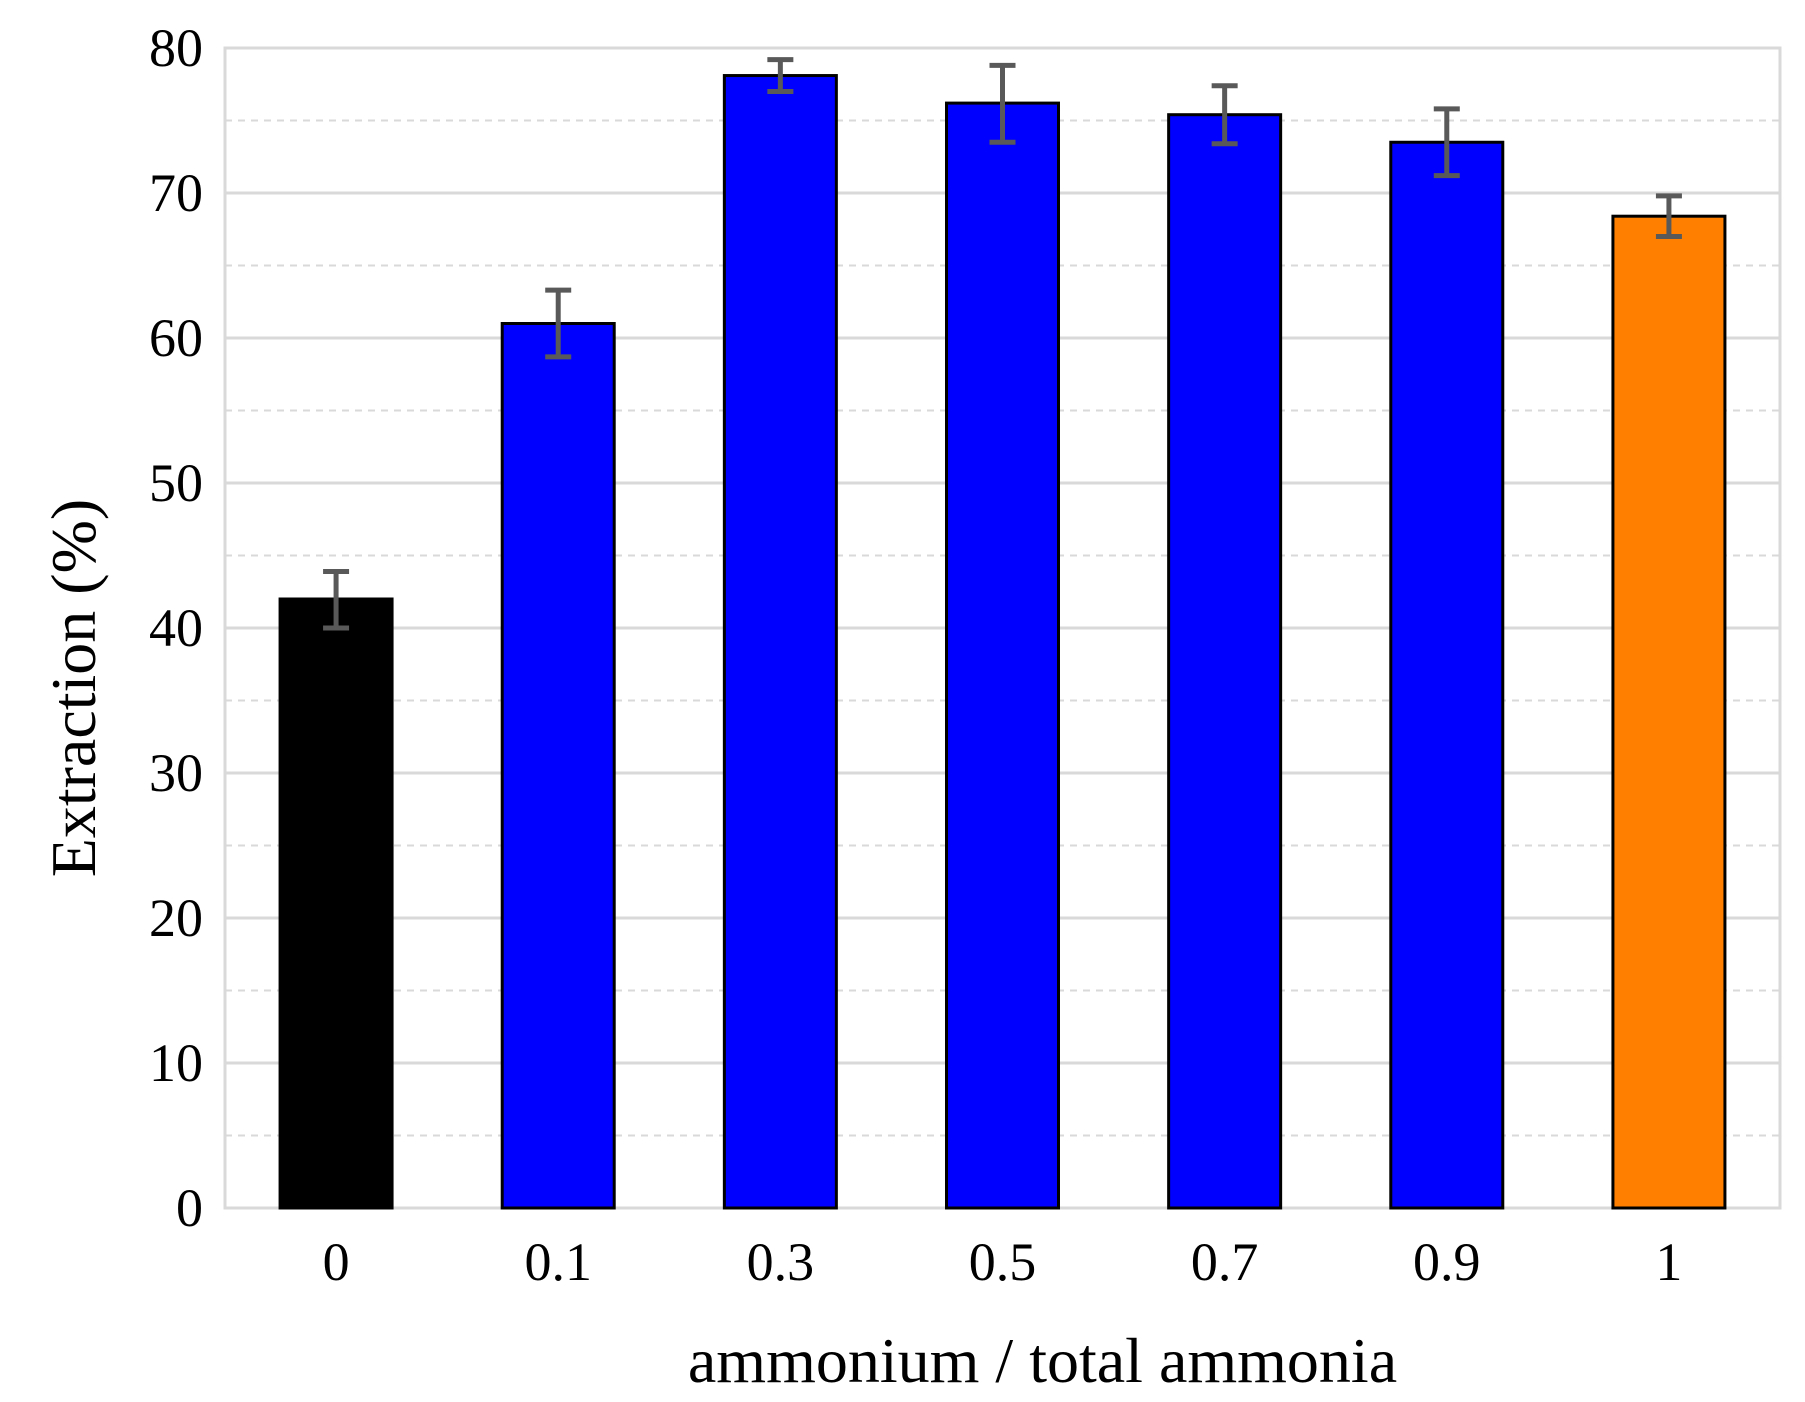 Image resolution: width=1805 pixels, height=1402 pixels. What do you see at coordinates (176, 48) in the screenshot?
I see `y-tick-label: 80` at bounding box center [176, 48].